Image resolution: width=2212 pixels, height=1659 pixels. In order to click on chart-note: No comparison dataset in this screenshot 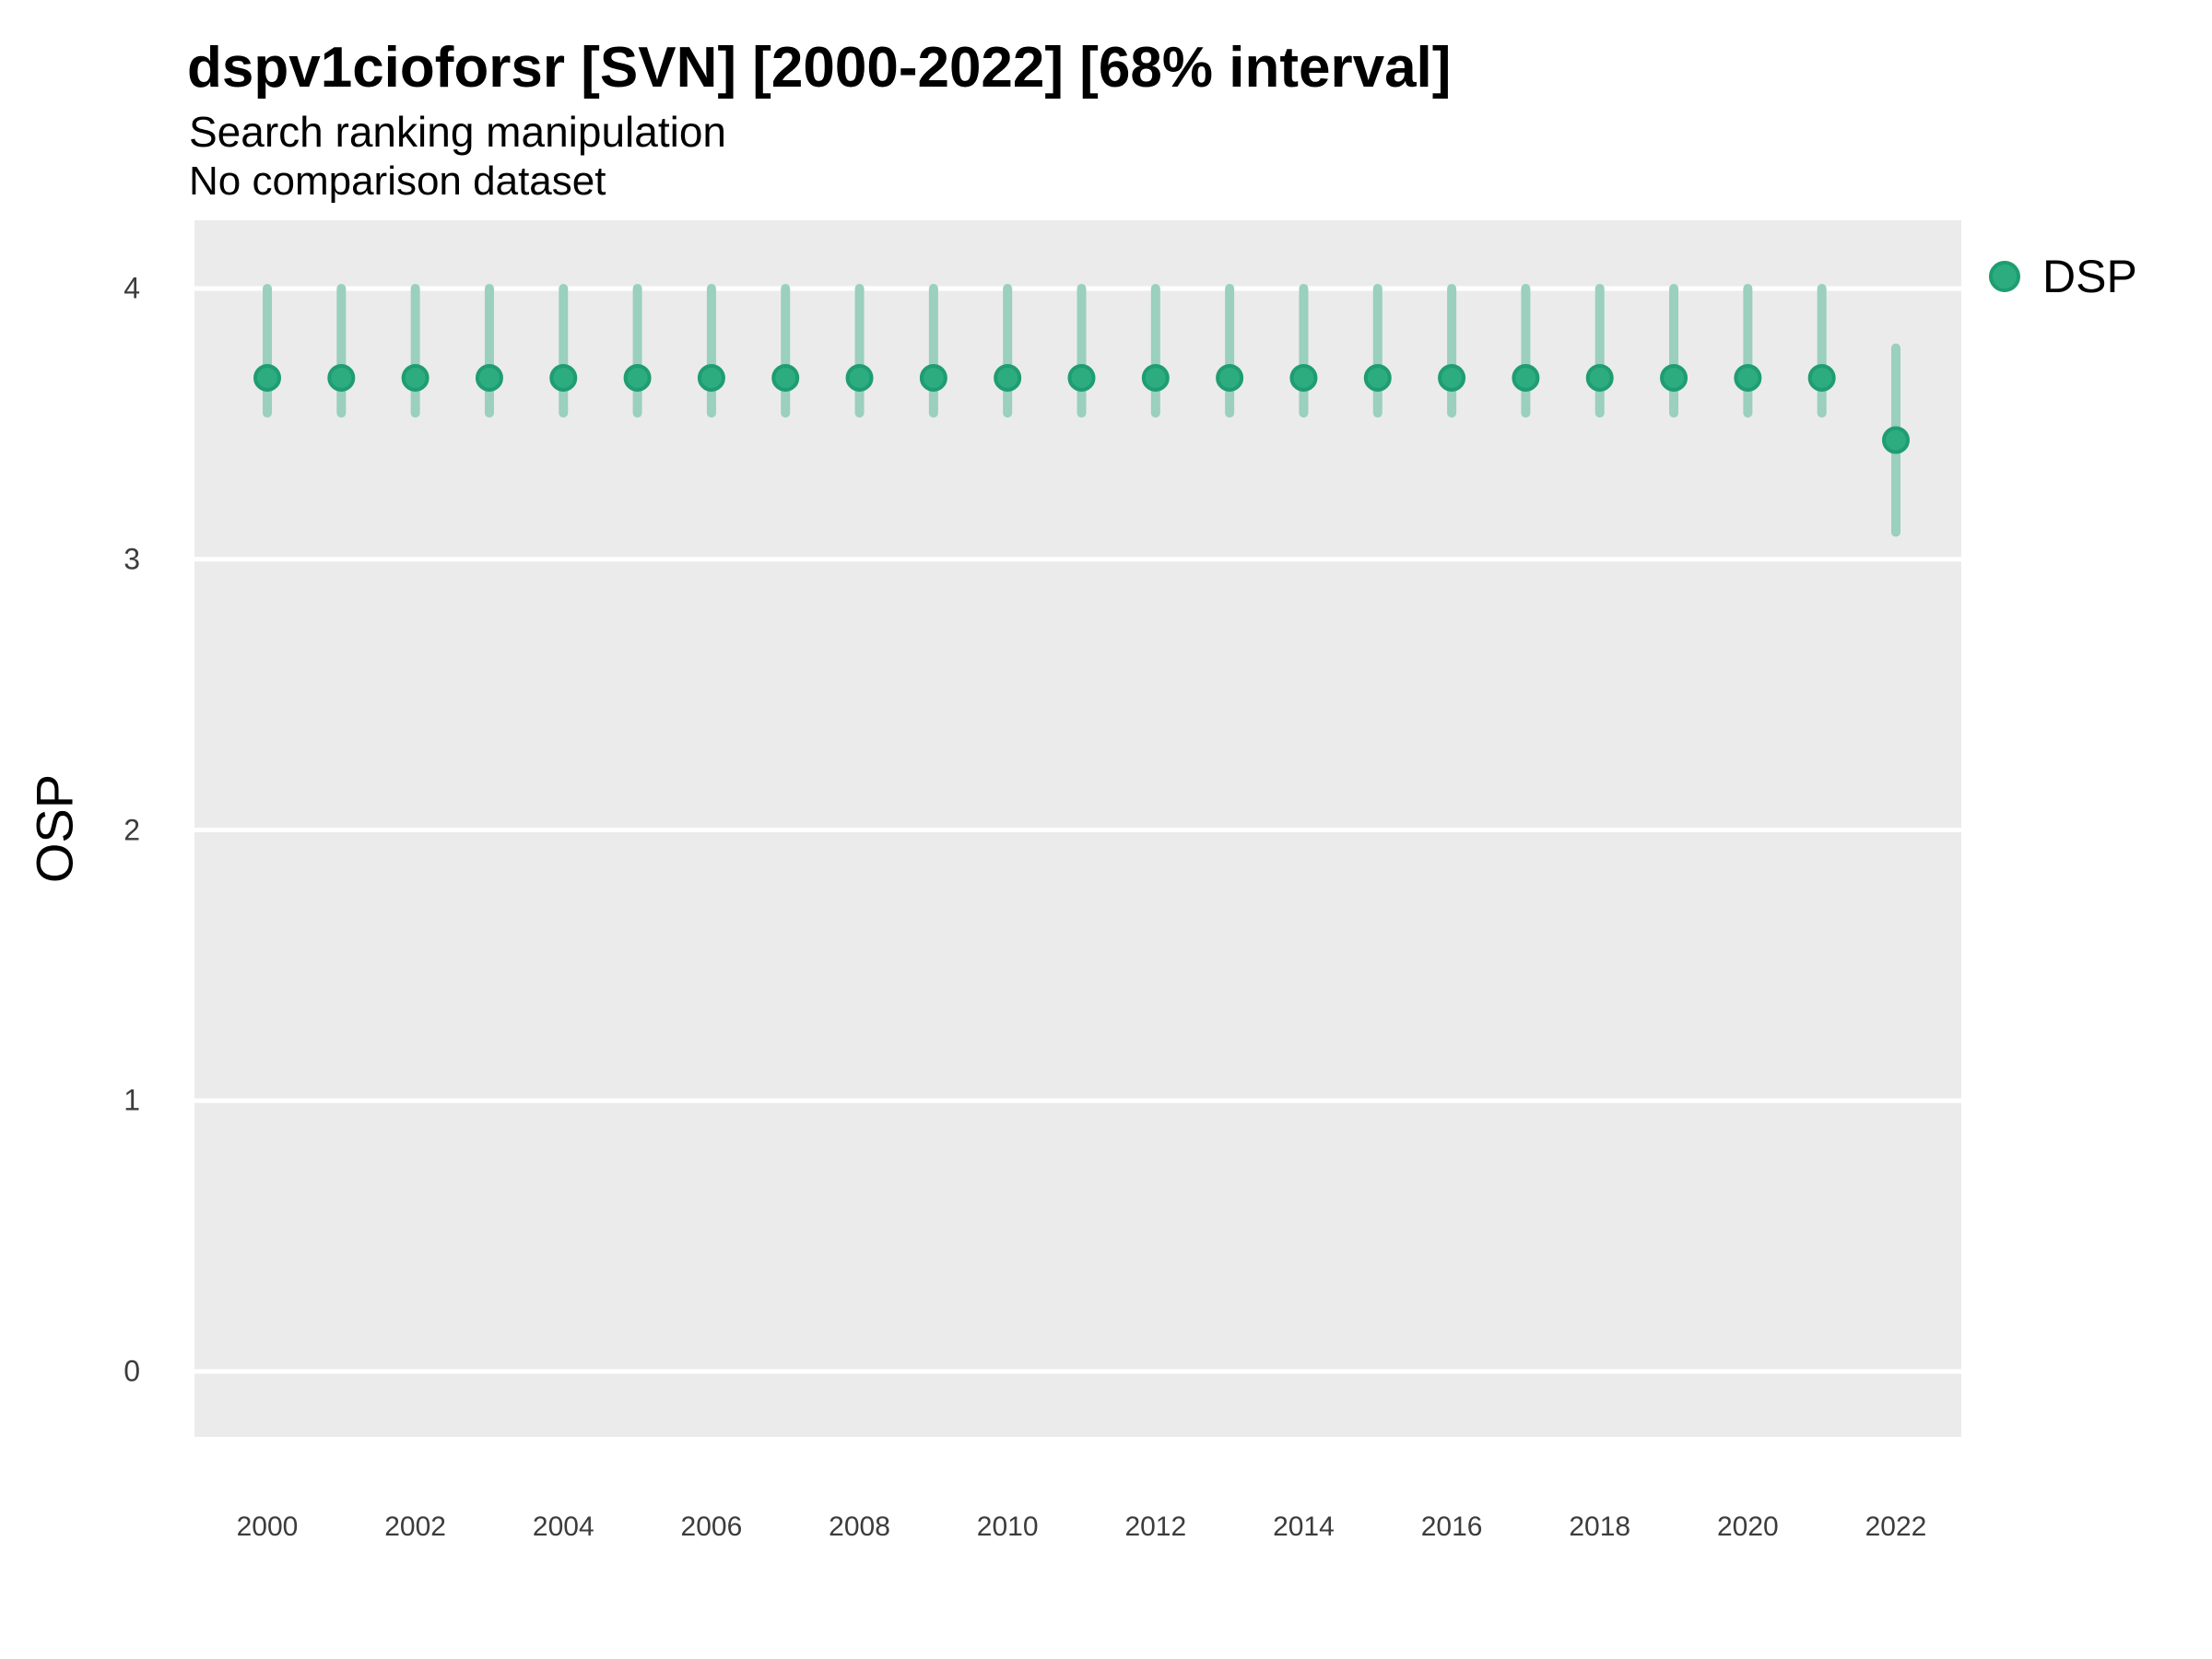, I will do `click(397, 181)`.